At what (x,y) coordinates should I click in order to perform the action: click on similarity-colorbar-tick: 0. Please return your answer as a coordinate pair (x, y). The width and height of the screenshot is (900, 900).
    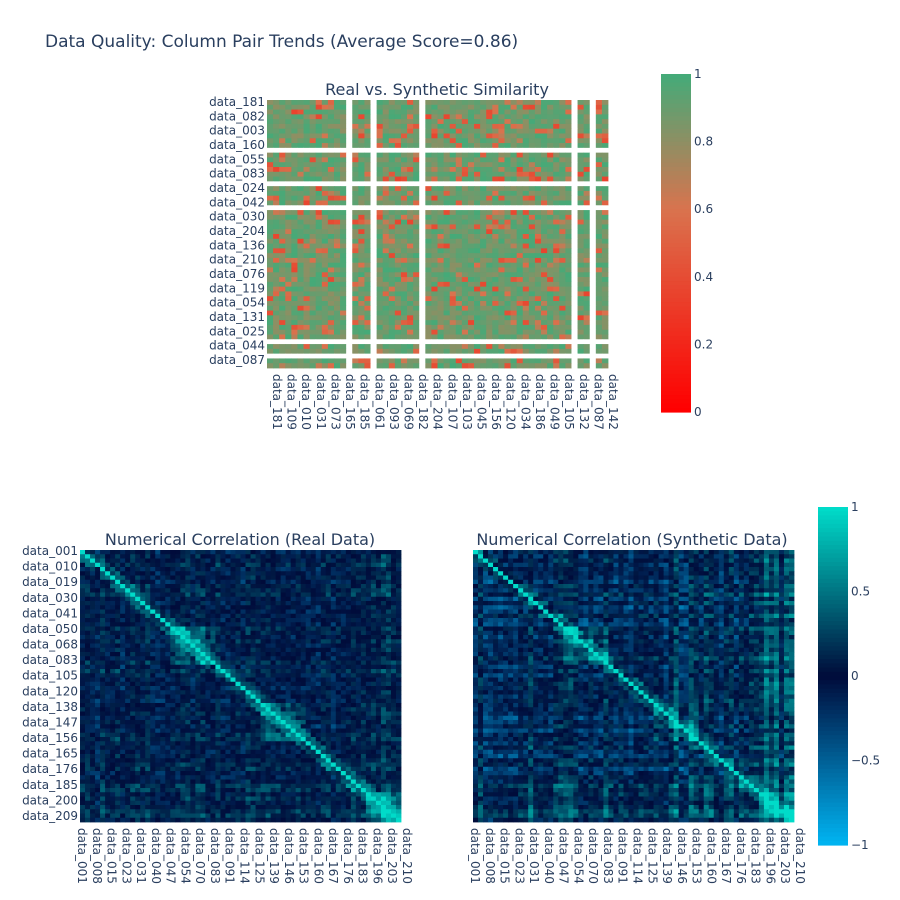
    Looking at the image, I should click on (698, 412).